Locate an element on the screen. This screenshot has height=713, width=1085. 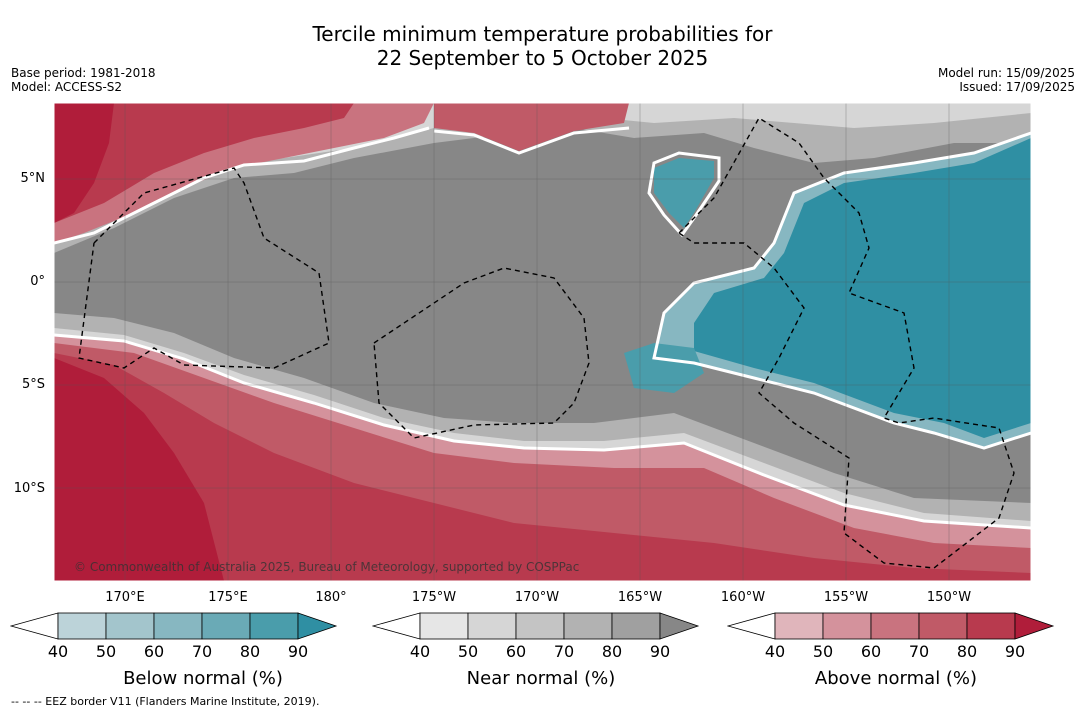
lat-label-0: 0° is located at coordinates (37, 281).